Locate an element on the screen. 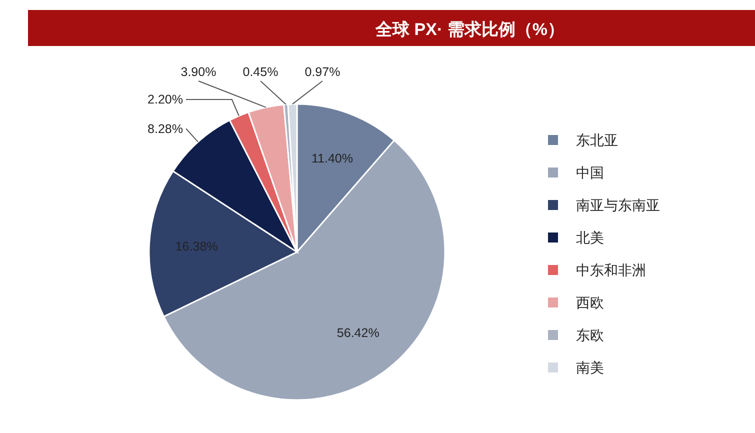  data-label: 0.97% is located at coordinates (322, 72).